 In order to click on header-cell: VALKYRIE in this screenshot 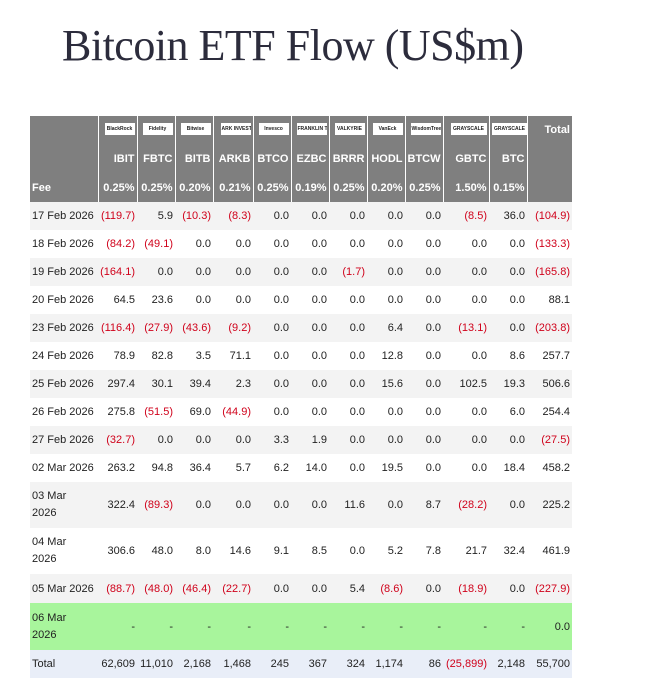, I will do `click(347, 130)`.